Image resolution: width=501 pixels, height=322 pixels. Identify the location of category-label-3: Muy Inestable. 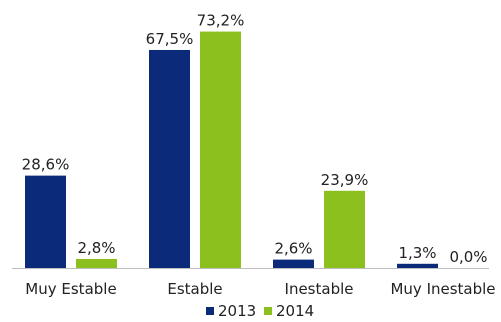
(442, 289).